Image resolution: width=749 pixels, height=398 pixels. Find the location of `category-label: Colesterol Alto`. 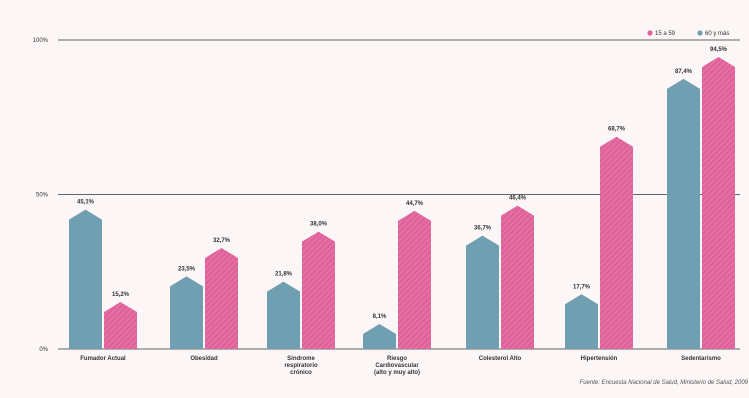

category-label: Colesterol Alto is located at coordinates (500, 359).